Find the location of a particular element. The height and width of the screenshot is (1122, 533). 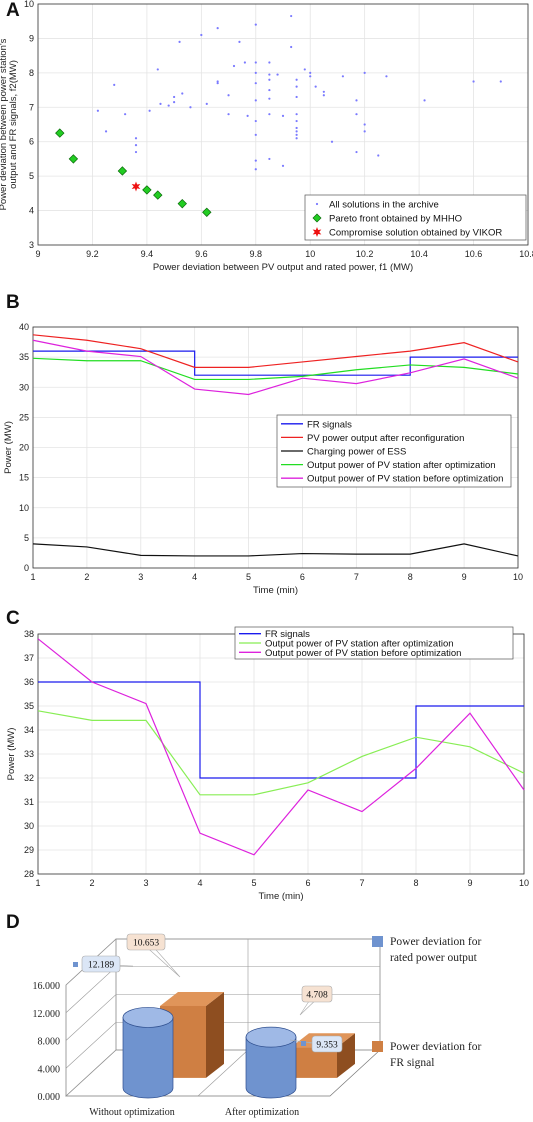

series-line is located at coordinates (281, 730).